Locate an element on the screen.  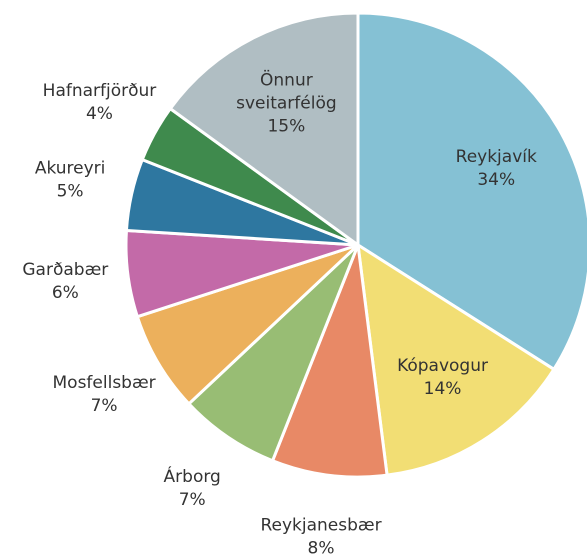
slice-label: Reykjavík is located at coordinates (496, 157).